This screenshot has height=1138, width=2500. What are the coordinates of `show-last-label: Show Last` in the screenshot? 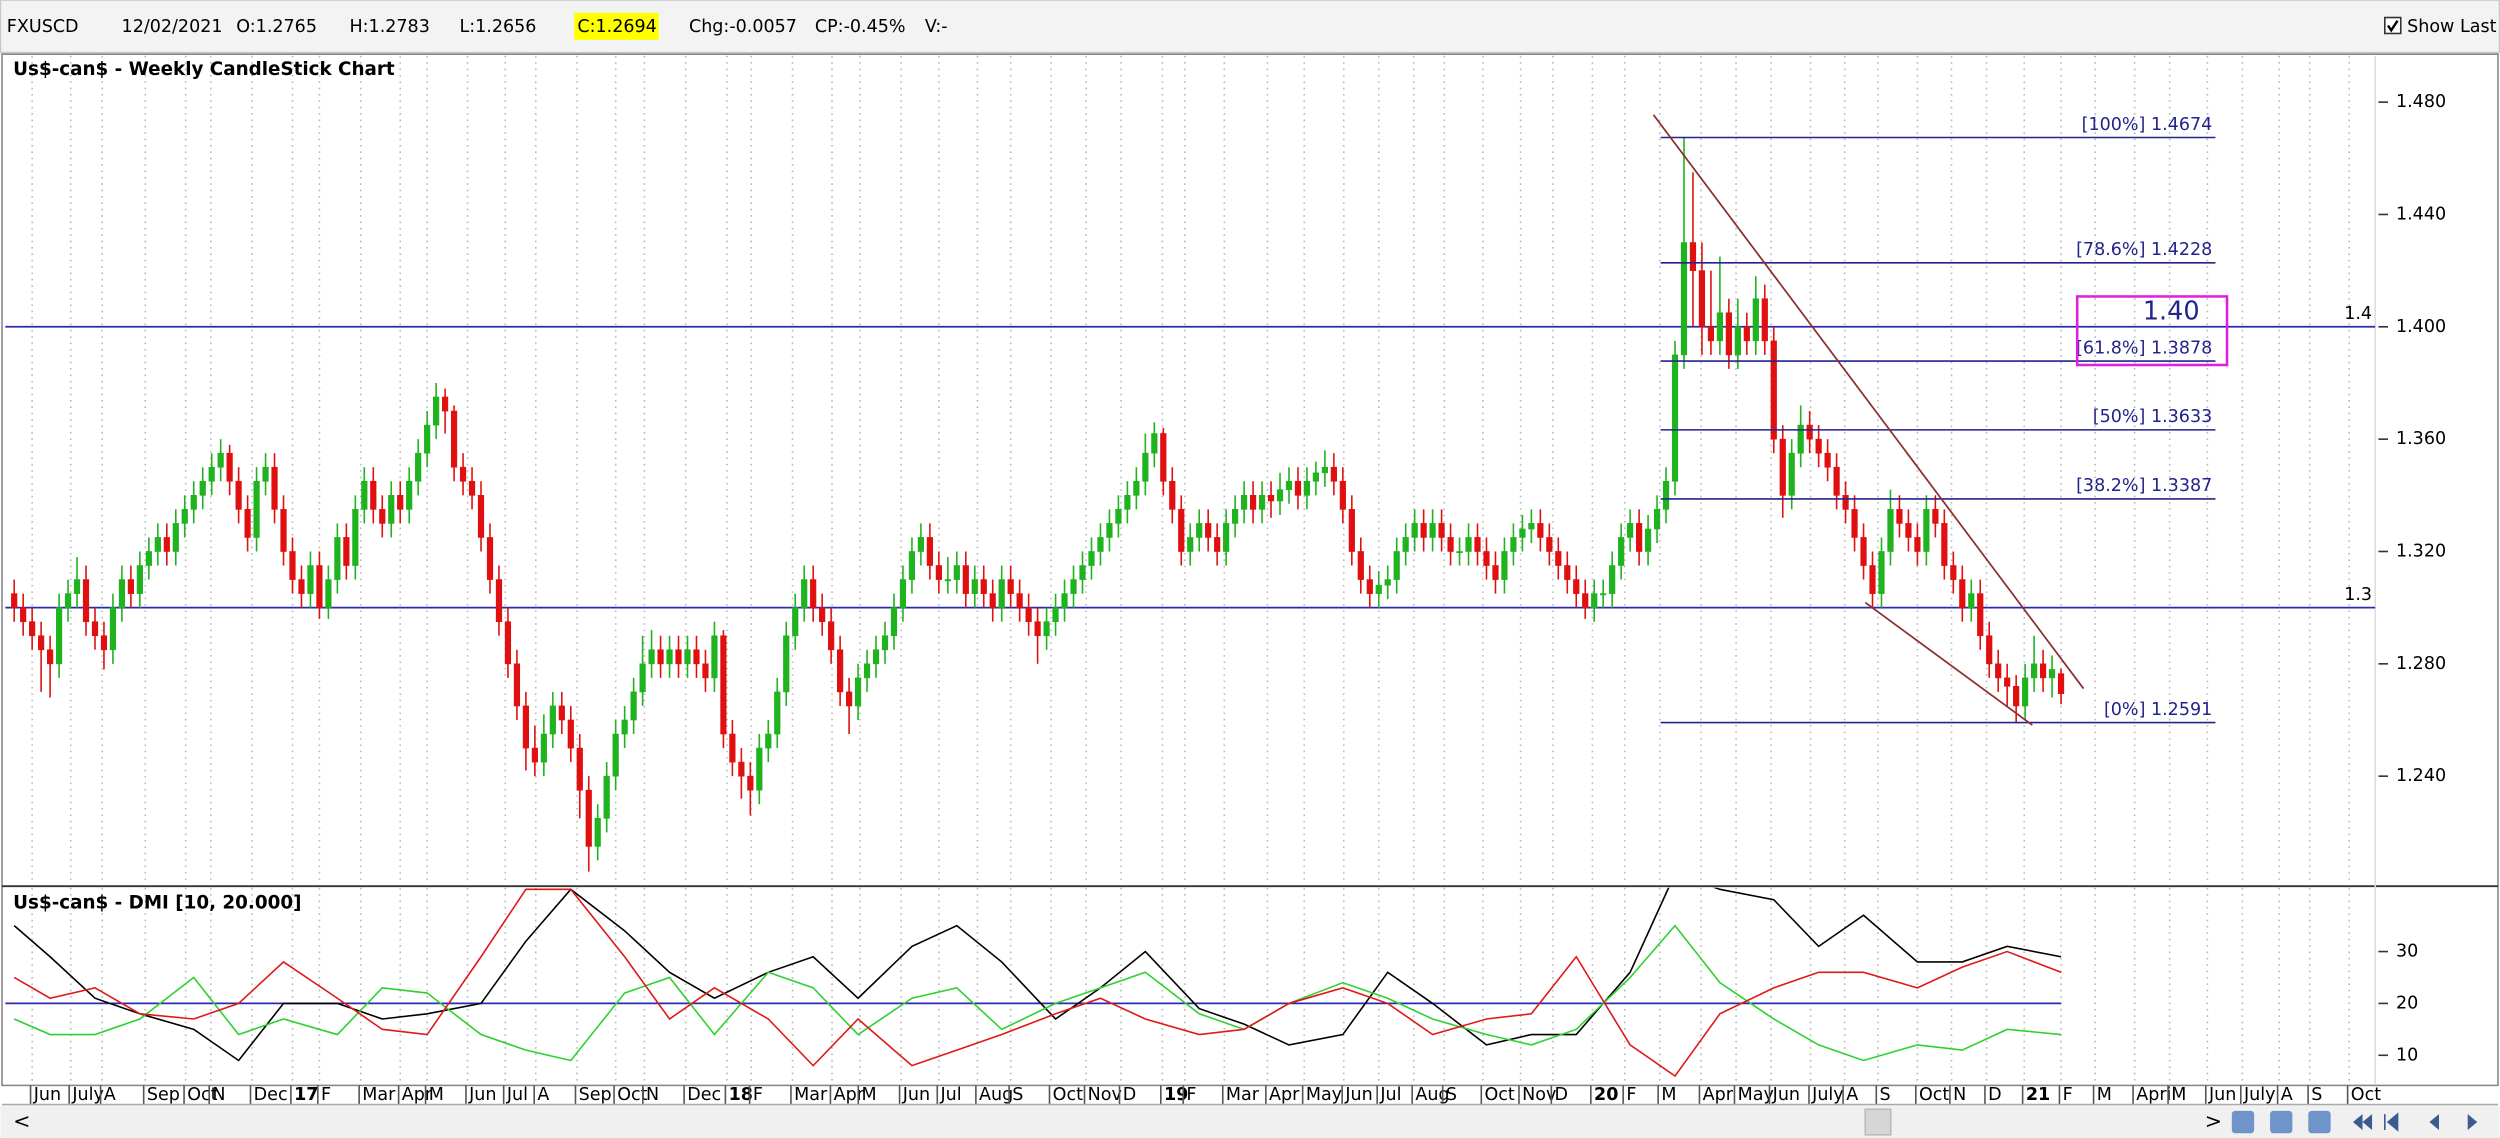 It's located at (2451, 27).